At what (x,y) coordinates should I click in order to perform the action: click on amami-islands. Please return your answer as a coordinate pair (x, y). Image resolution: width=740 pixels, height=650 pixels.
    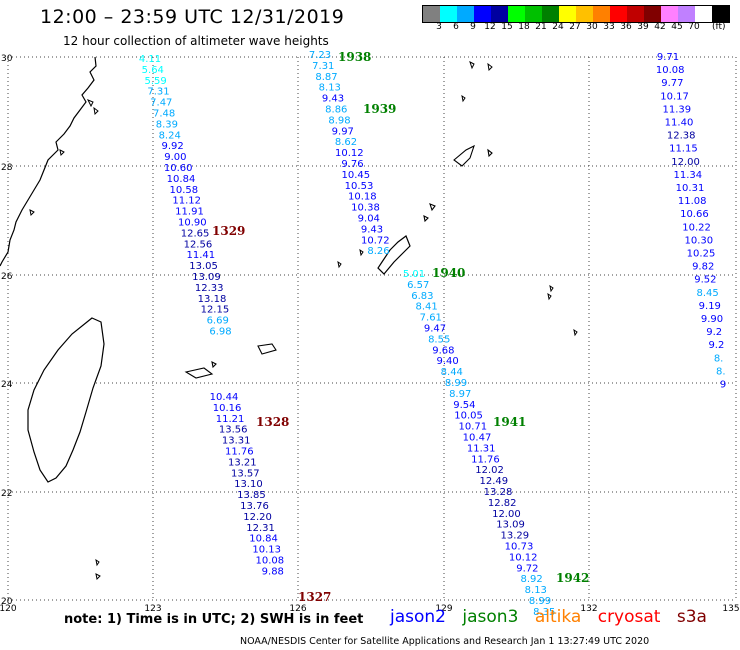
    Looking at the image, I should click on (458, 183).